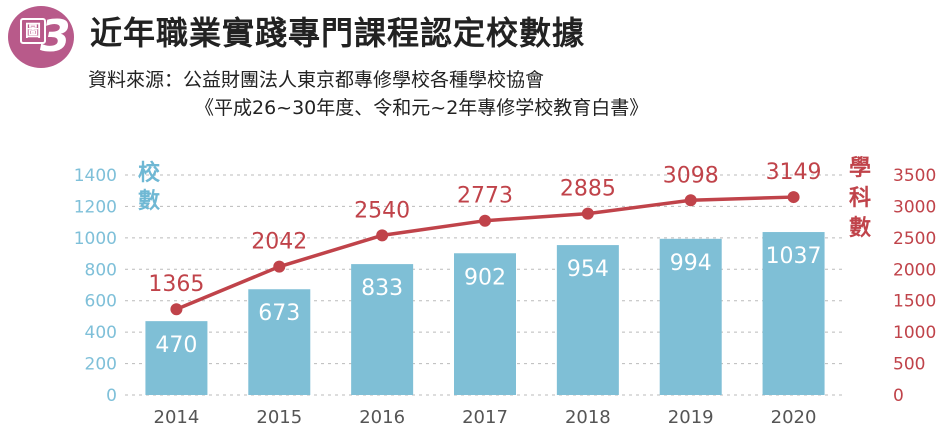 The image size is (950, 438). I want to click on y-right-axis-title: 科, so click(860, 198).